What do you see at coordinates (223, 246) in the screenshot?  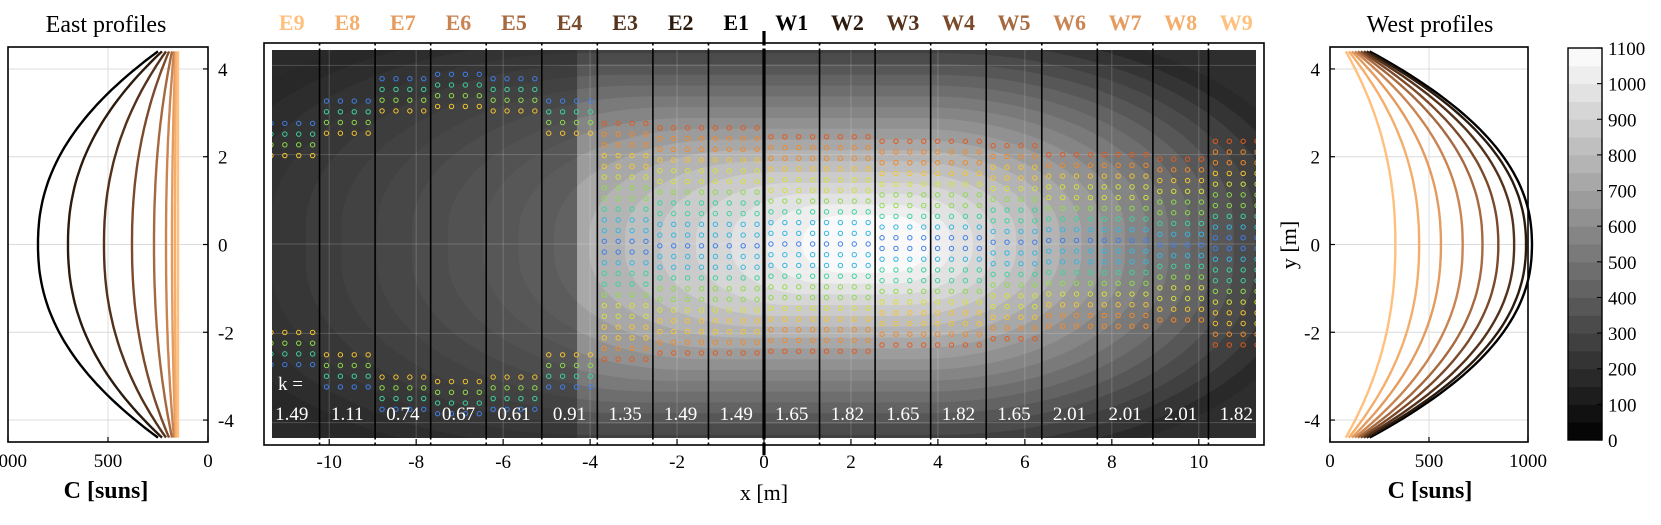 I see `y-tick-label: 0` at bounding box center [223, 246].